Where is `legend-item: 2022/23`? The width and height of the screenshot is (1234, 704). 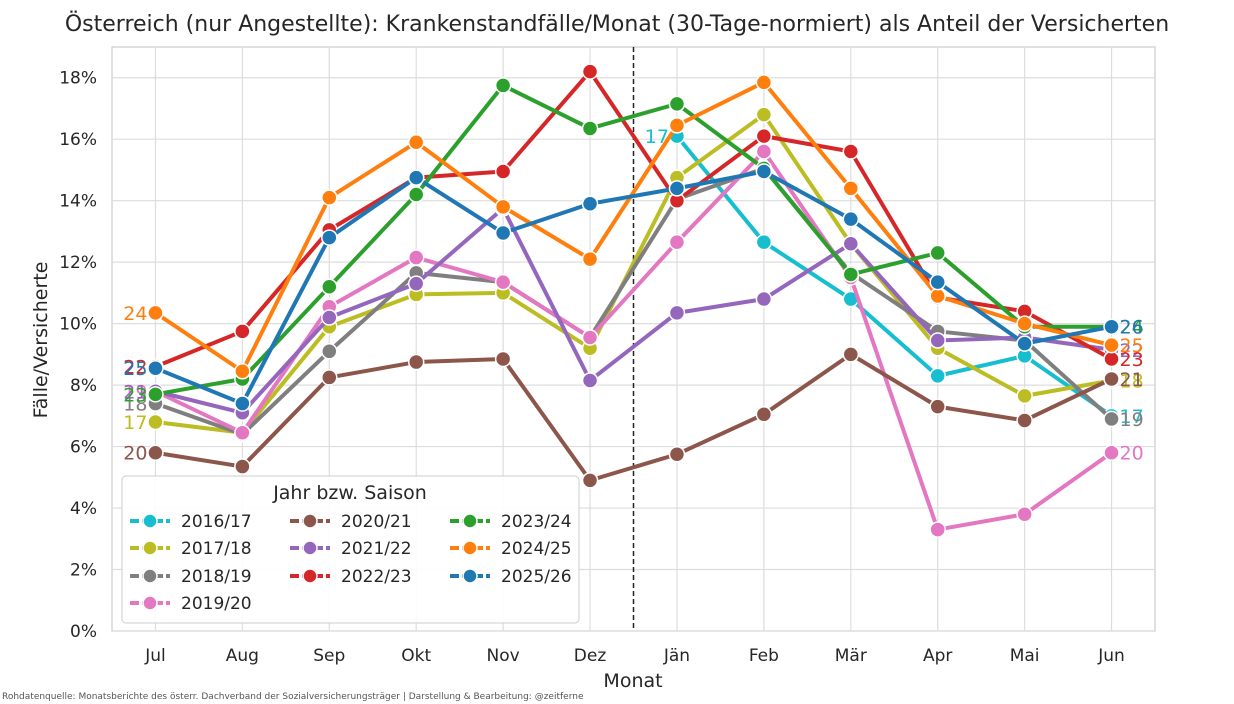 legend-item: 2022/23 is located at coordinates (351, 577).